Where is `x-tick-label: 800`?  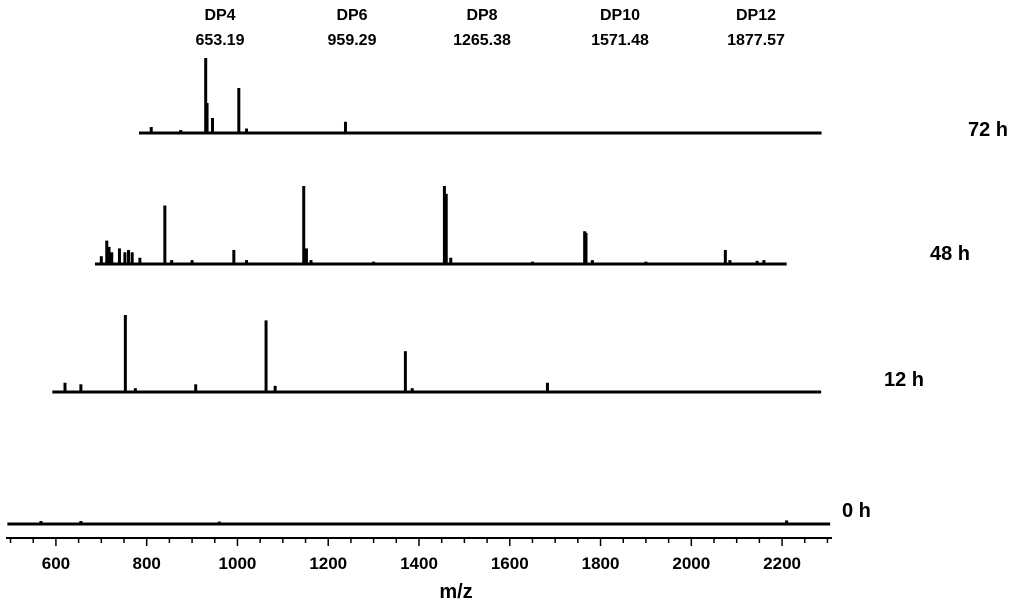
x-tick-label: 800 is located at coordinates (147, 563).